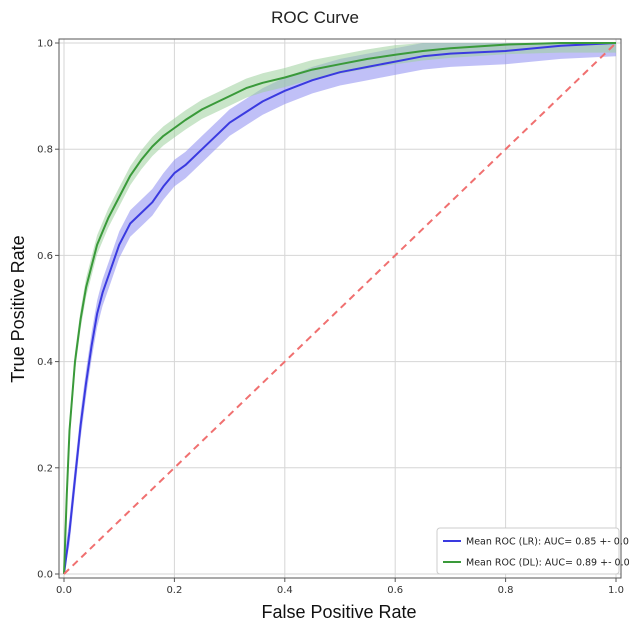 This screenshot has width=629, height=630. What do you see at coordinates (340, 587) in the screenshot?
I see `x-axis-ticks: 0.0 0.2 0.4 0.6 0.8 1.0` at bounding box center [340, 587].